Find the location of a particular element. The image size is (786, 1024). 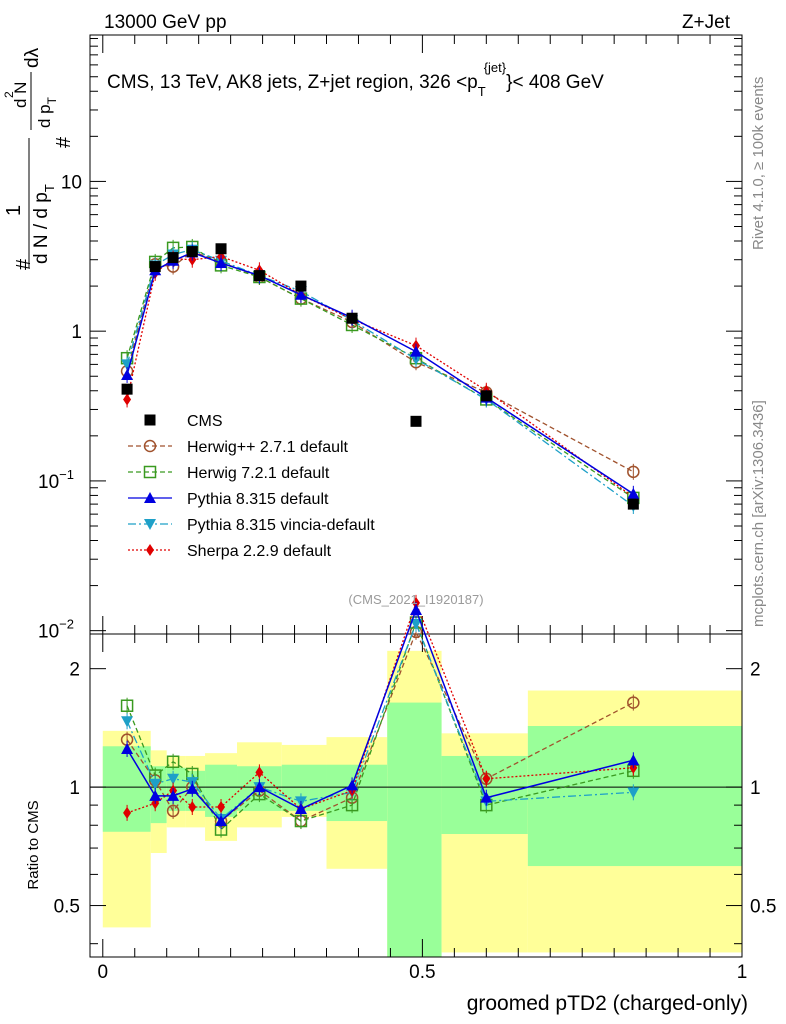

ratio-y-tick-label-right-2: 0.5 is located at coordinates (763, 907).